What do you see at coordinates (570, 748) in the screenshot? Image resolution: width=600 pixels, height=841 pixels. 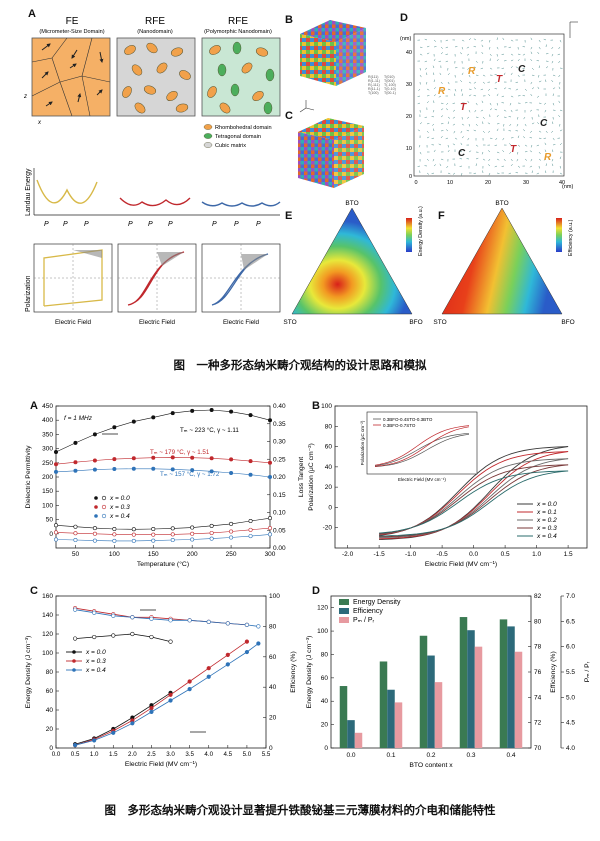 I see `y3-tick-label: 4.0` at bounding box center [570, 748].